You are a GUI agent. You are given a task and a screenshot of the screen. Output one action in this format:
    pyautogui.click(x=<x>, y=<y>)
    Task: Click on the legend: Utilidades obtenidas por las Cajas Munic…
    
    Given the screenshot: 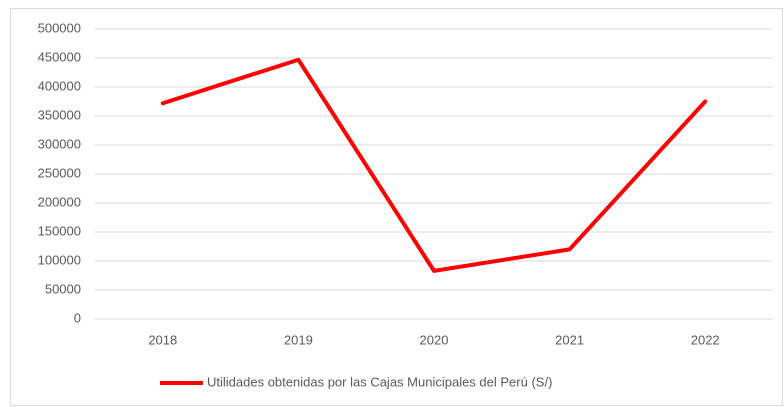 What is the action you would take?
    pyautogui.click(x=356, y=381)
    